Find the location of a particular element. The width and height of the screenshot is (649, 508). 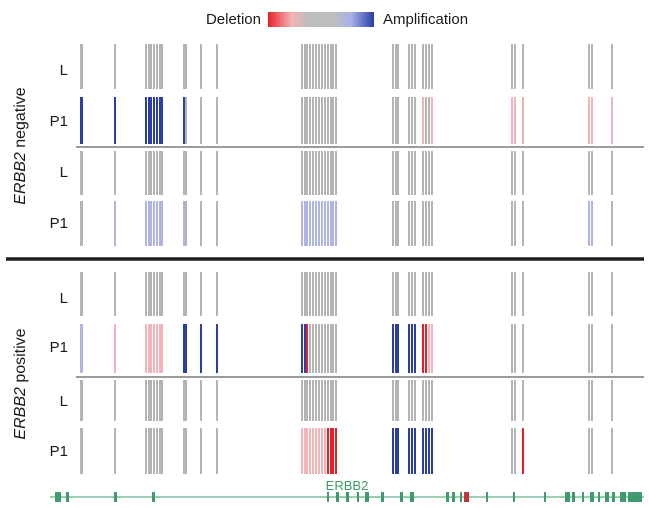

track-label-pos-l1: L is located at coordinates (64, 298).